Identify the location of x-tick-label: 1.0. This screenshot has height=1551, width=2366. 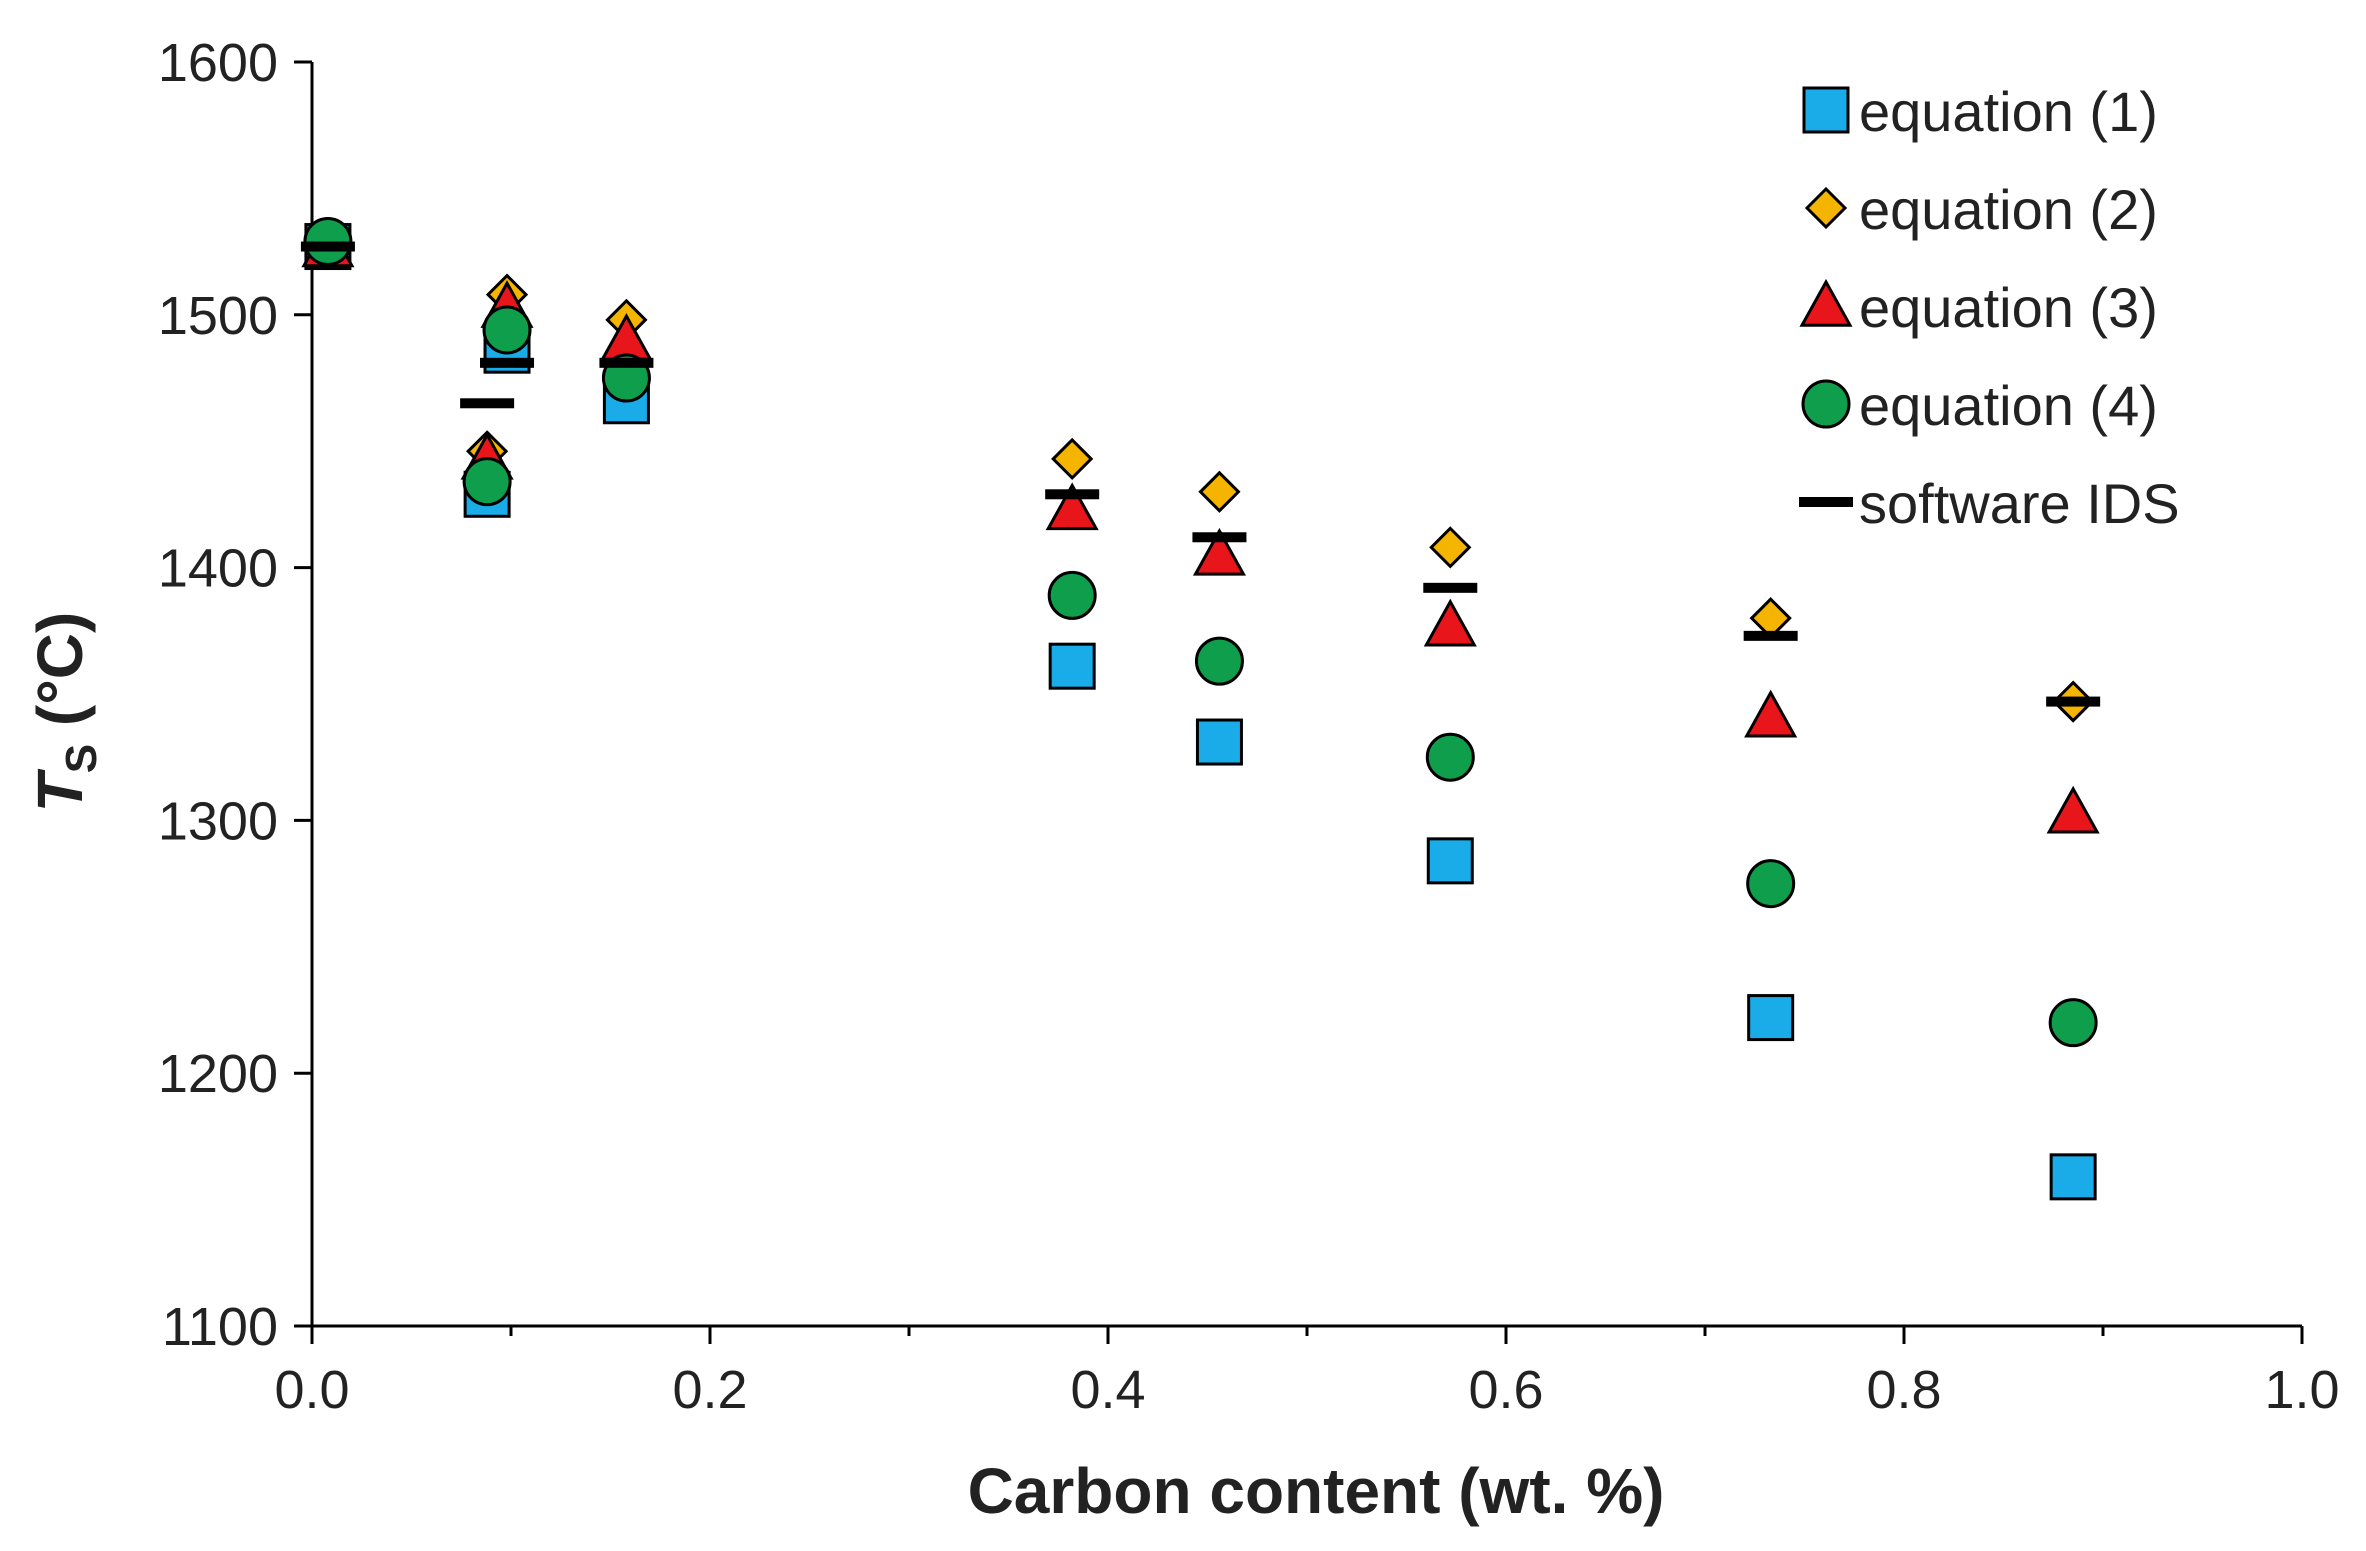
(2301, 1390).